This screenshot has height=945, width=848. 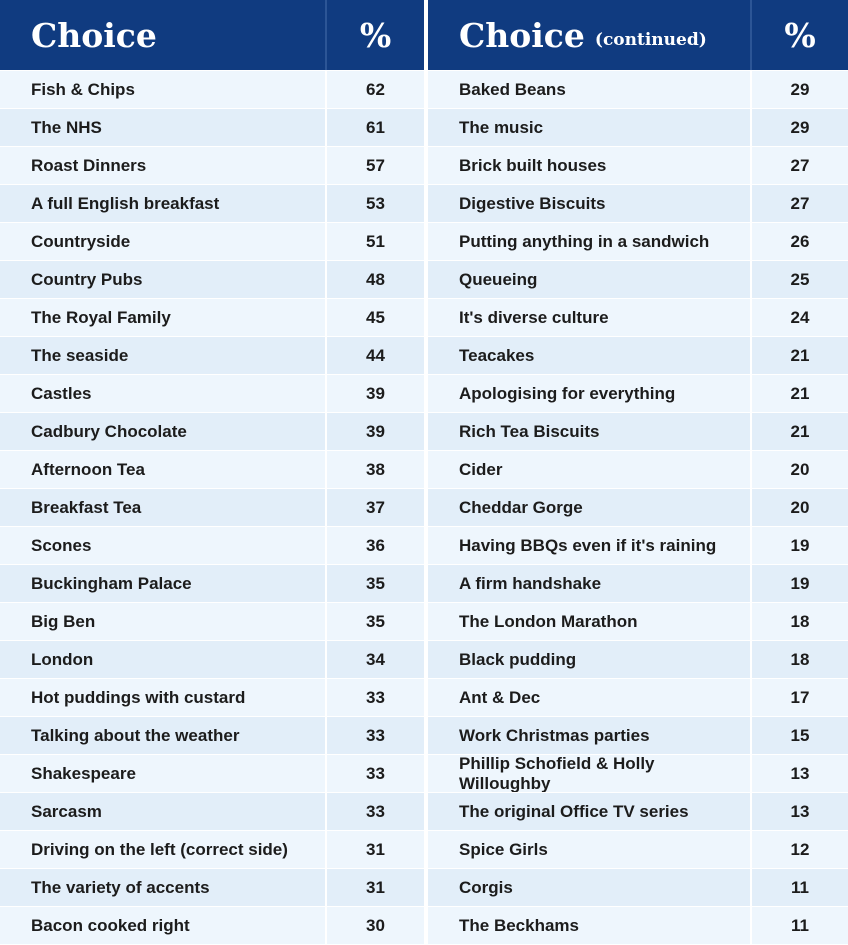 I want to click on header-cell: Choice (continued), so click(x=589, y=35).